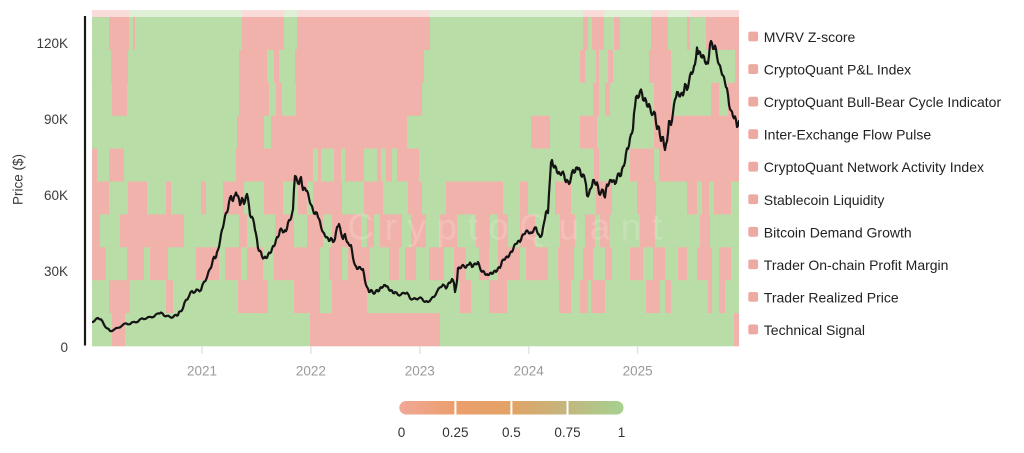 This screenshot has width=1024, height=453. I want to click on svg-text: 120K, so click(52, 43).